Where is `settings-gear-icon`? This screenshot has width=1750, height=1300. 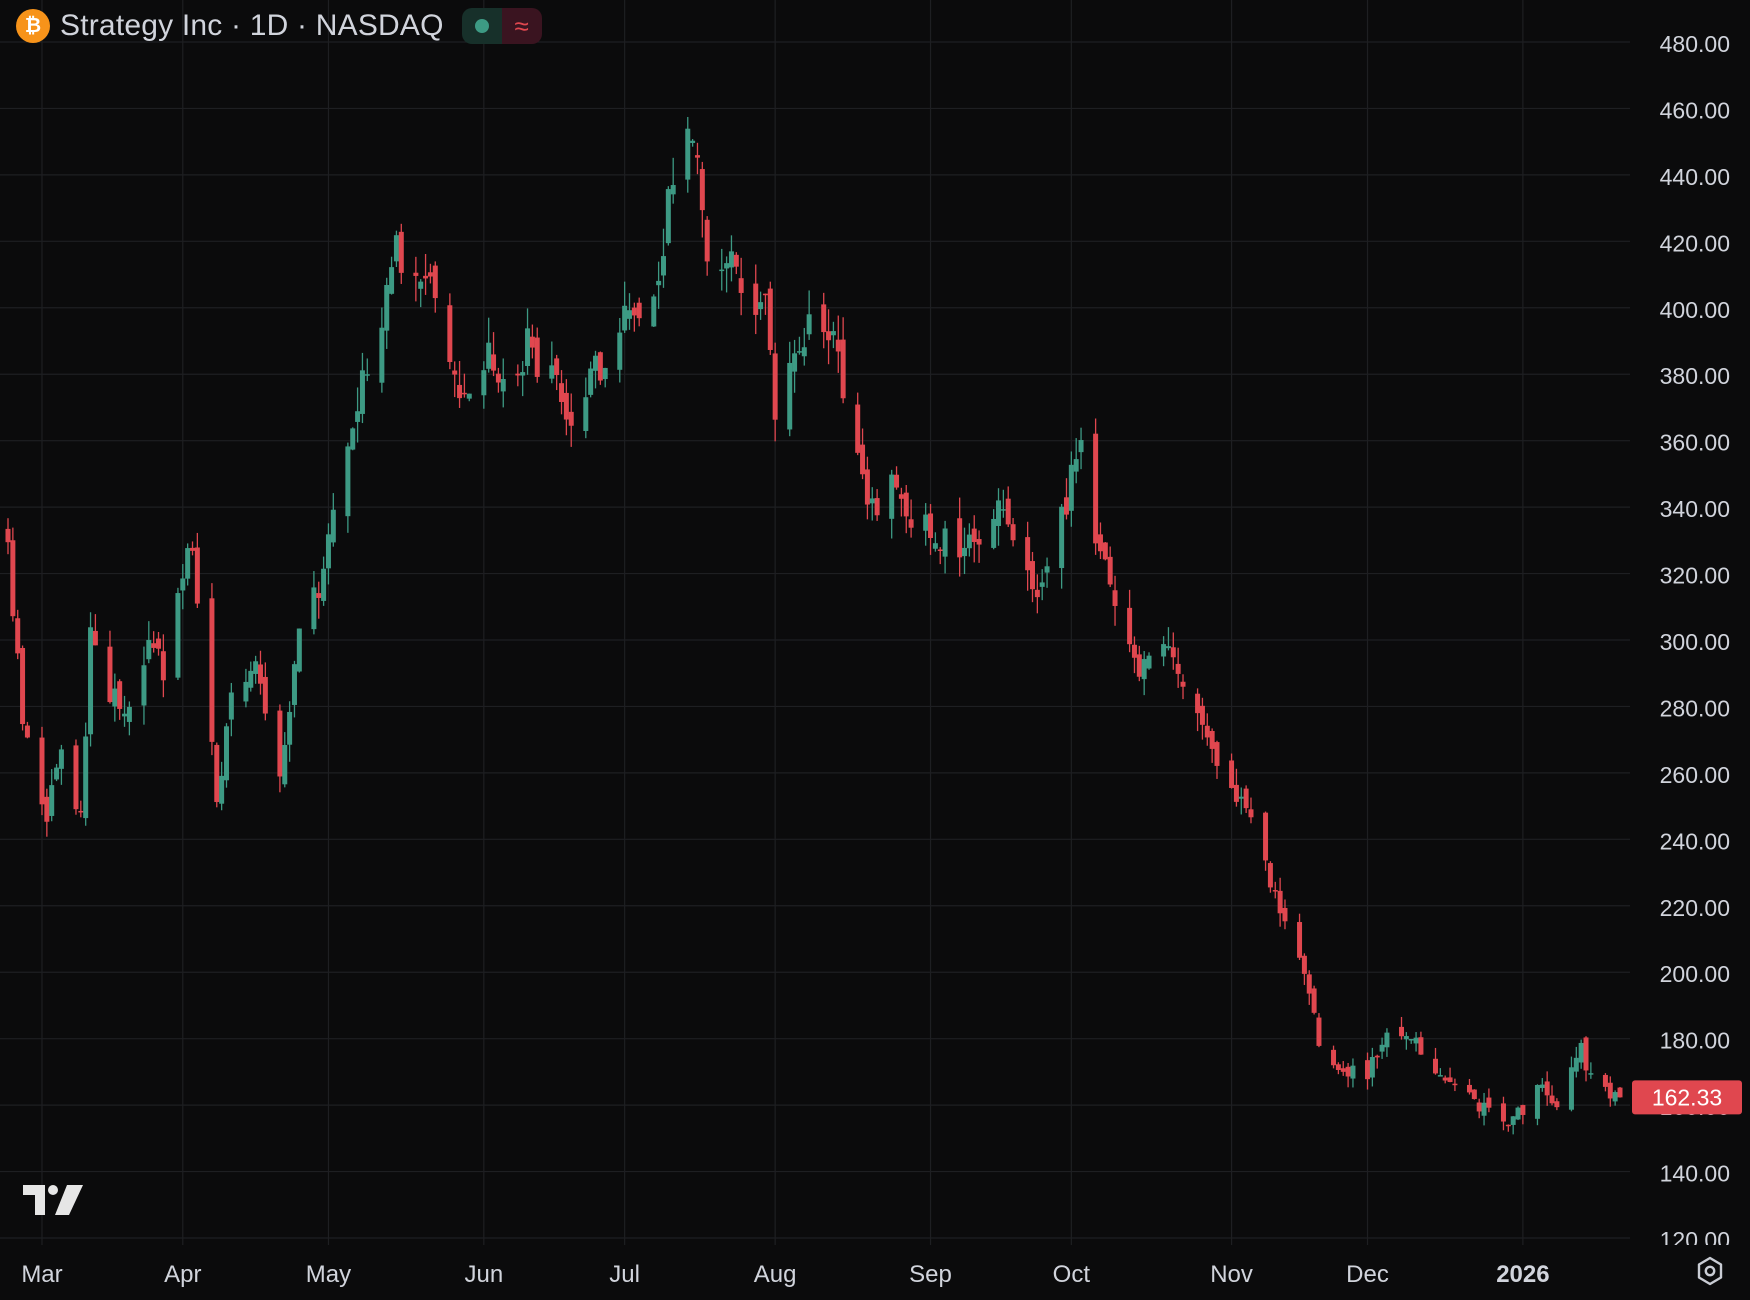 settings-gear-icon is located at coordinates (1710, 1271).